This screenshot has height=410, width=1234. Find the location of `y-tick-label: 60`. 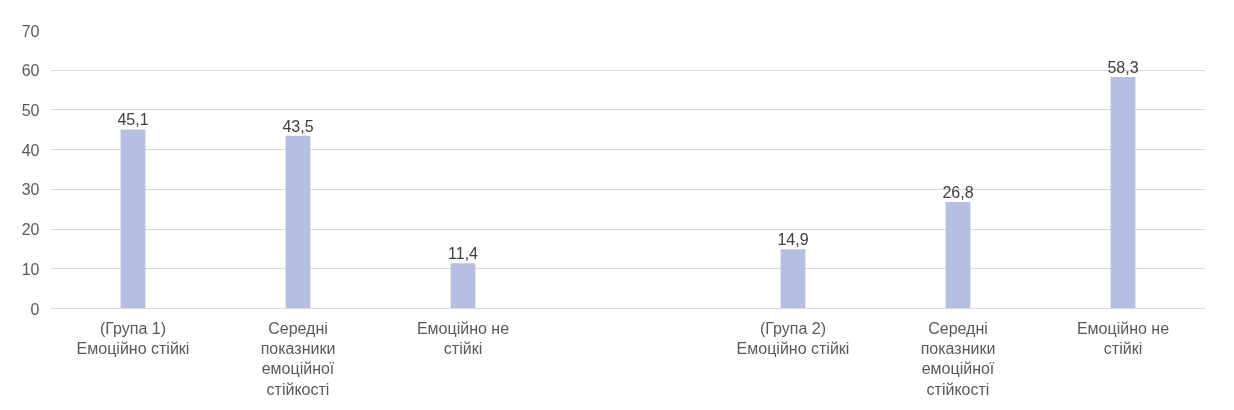

y-tick-label: 60 is located at coordinates (30, 71).